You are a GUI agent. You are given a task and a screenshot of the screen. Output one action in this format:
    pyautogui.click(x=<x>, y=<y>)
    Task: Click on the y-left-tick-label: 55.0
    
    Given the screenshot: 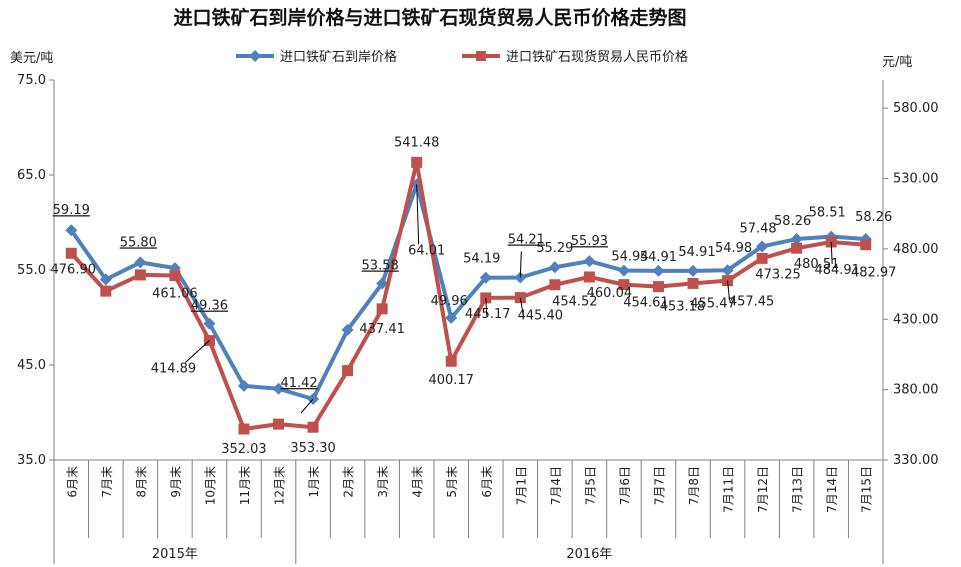 What is the action you would take?
    pyautogui.click(x=31, y=270)
    